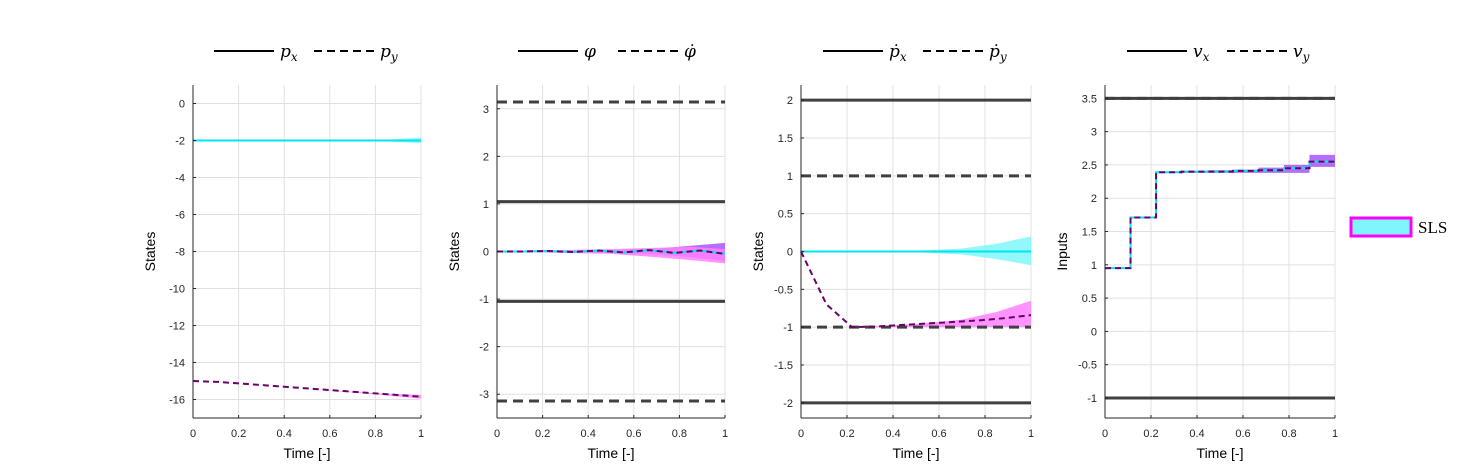  Describe the element at coordinates (180, 216) in the screenshot. I see `y-tick-label: -6` at that location.